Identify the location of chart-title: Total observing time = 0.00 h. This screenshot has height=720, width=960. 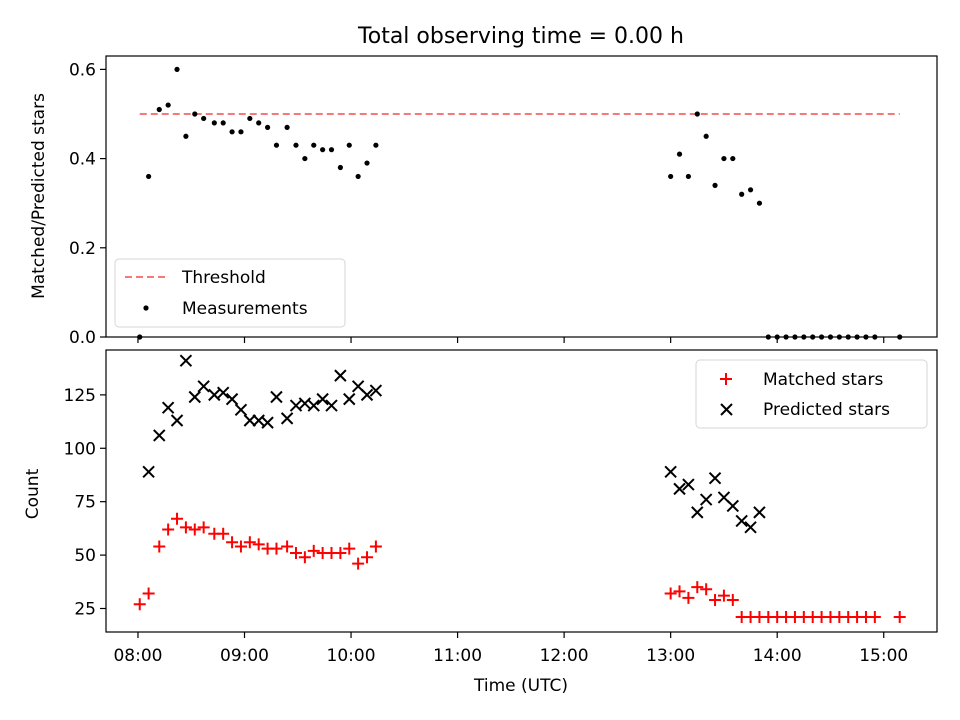
(520, 36).